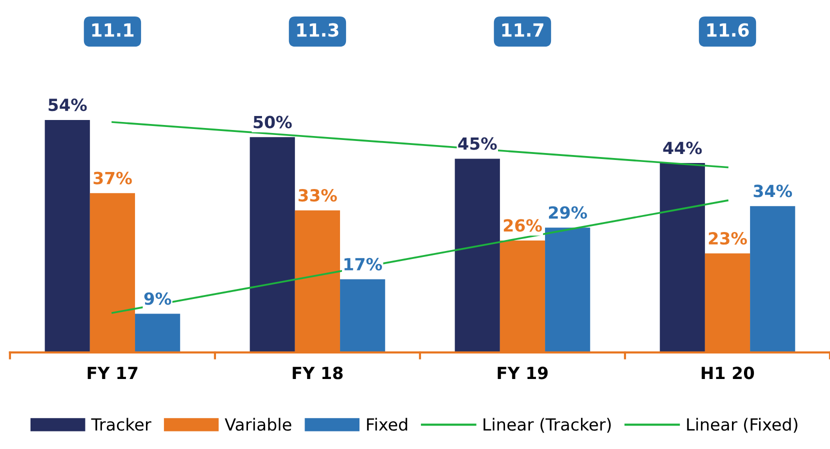 This screenshot has width=830, height=449. Describe the element at coordinates (477, 143) in the screenshot. I see `data-label: 45%` at that location.